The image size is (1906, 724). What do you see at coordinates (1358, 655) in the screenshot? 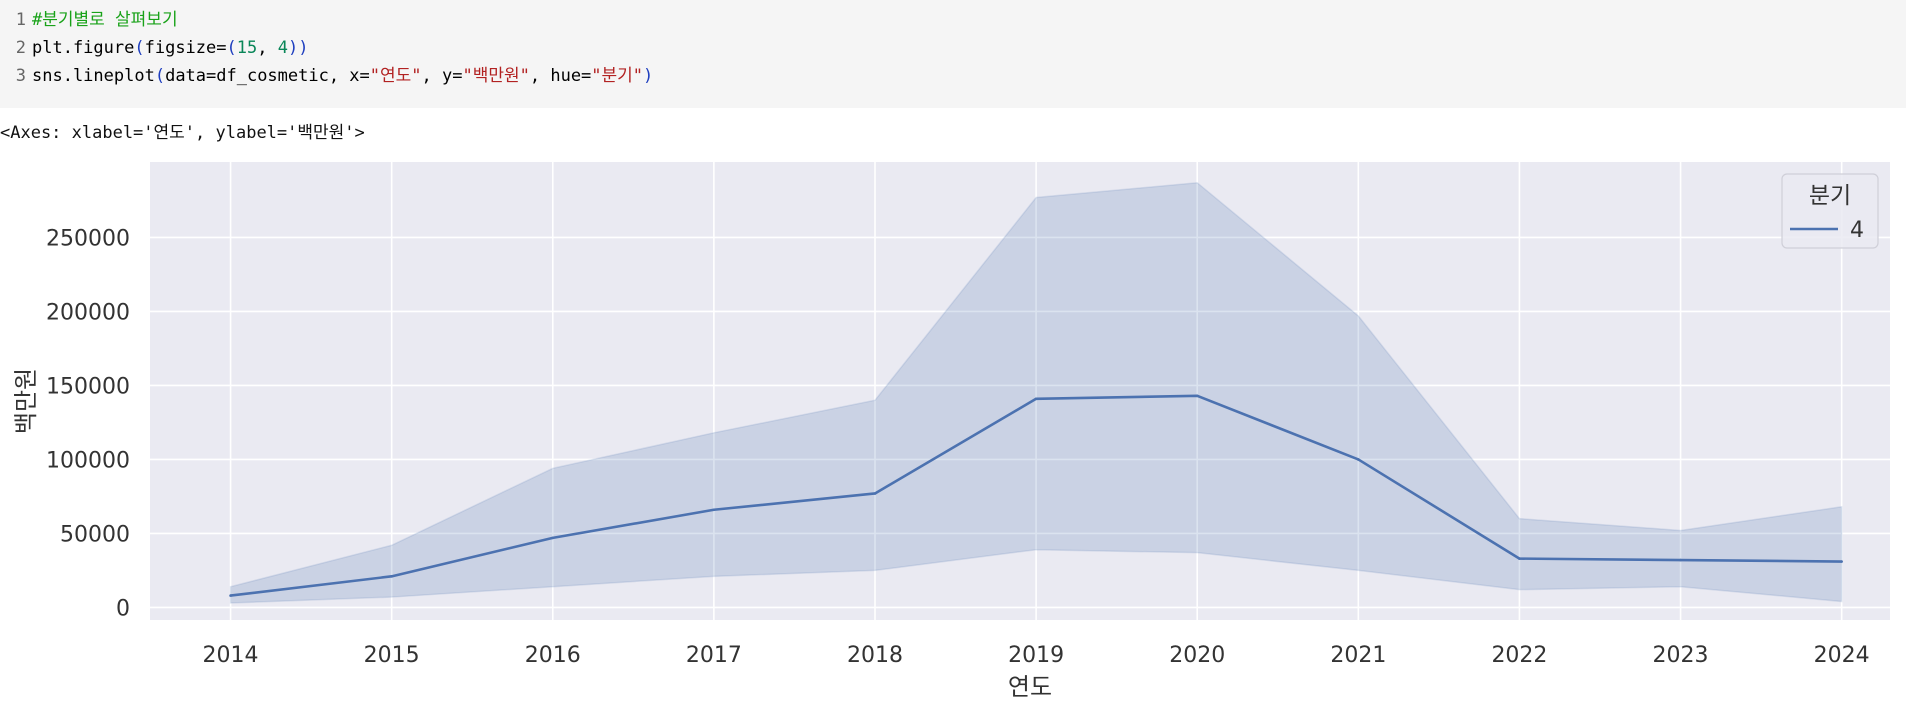
I see `x-tick-label: 2021` at bounding box center [1358, 655].